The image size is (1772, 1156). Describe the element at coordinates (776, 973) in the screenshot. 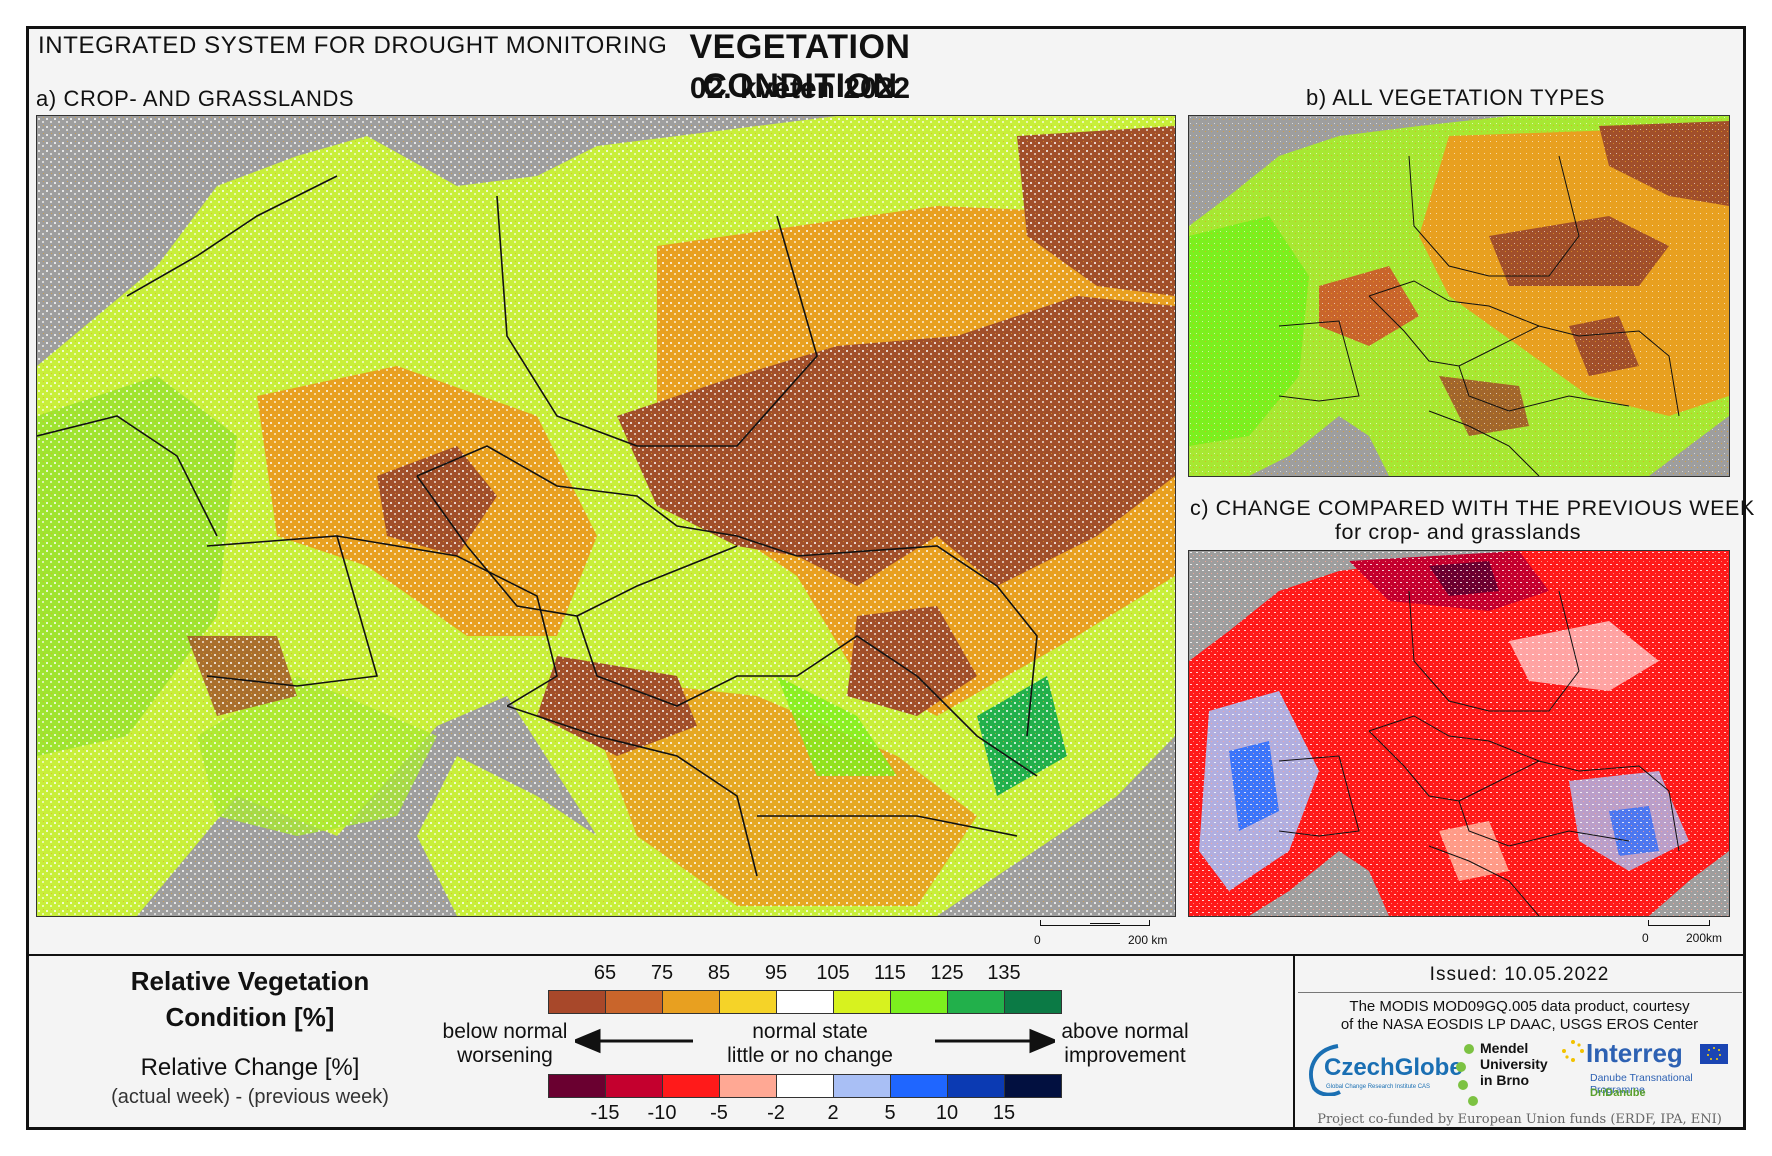

I see `rvc-tick-label: 95` at that location.